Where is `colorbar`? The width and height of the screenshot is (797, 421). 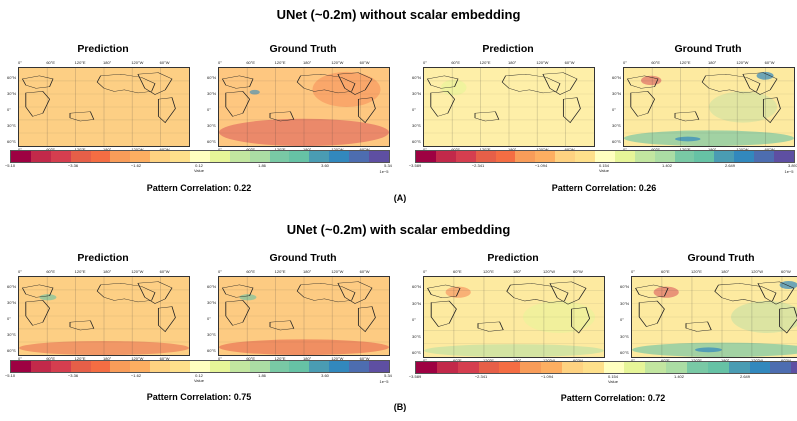
colorbar is located at coordinates (200, 366).